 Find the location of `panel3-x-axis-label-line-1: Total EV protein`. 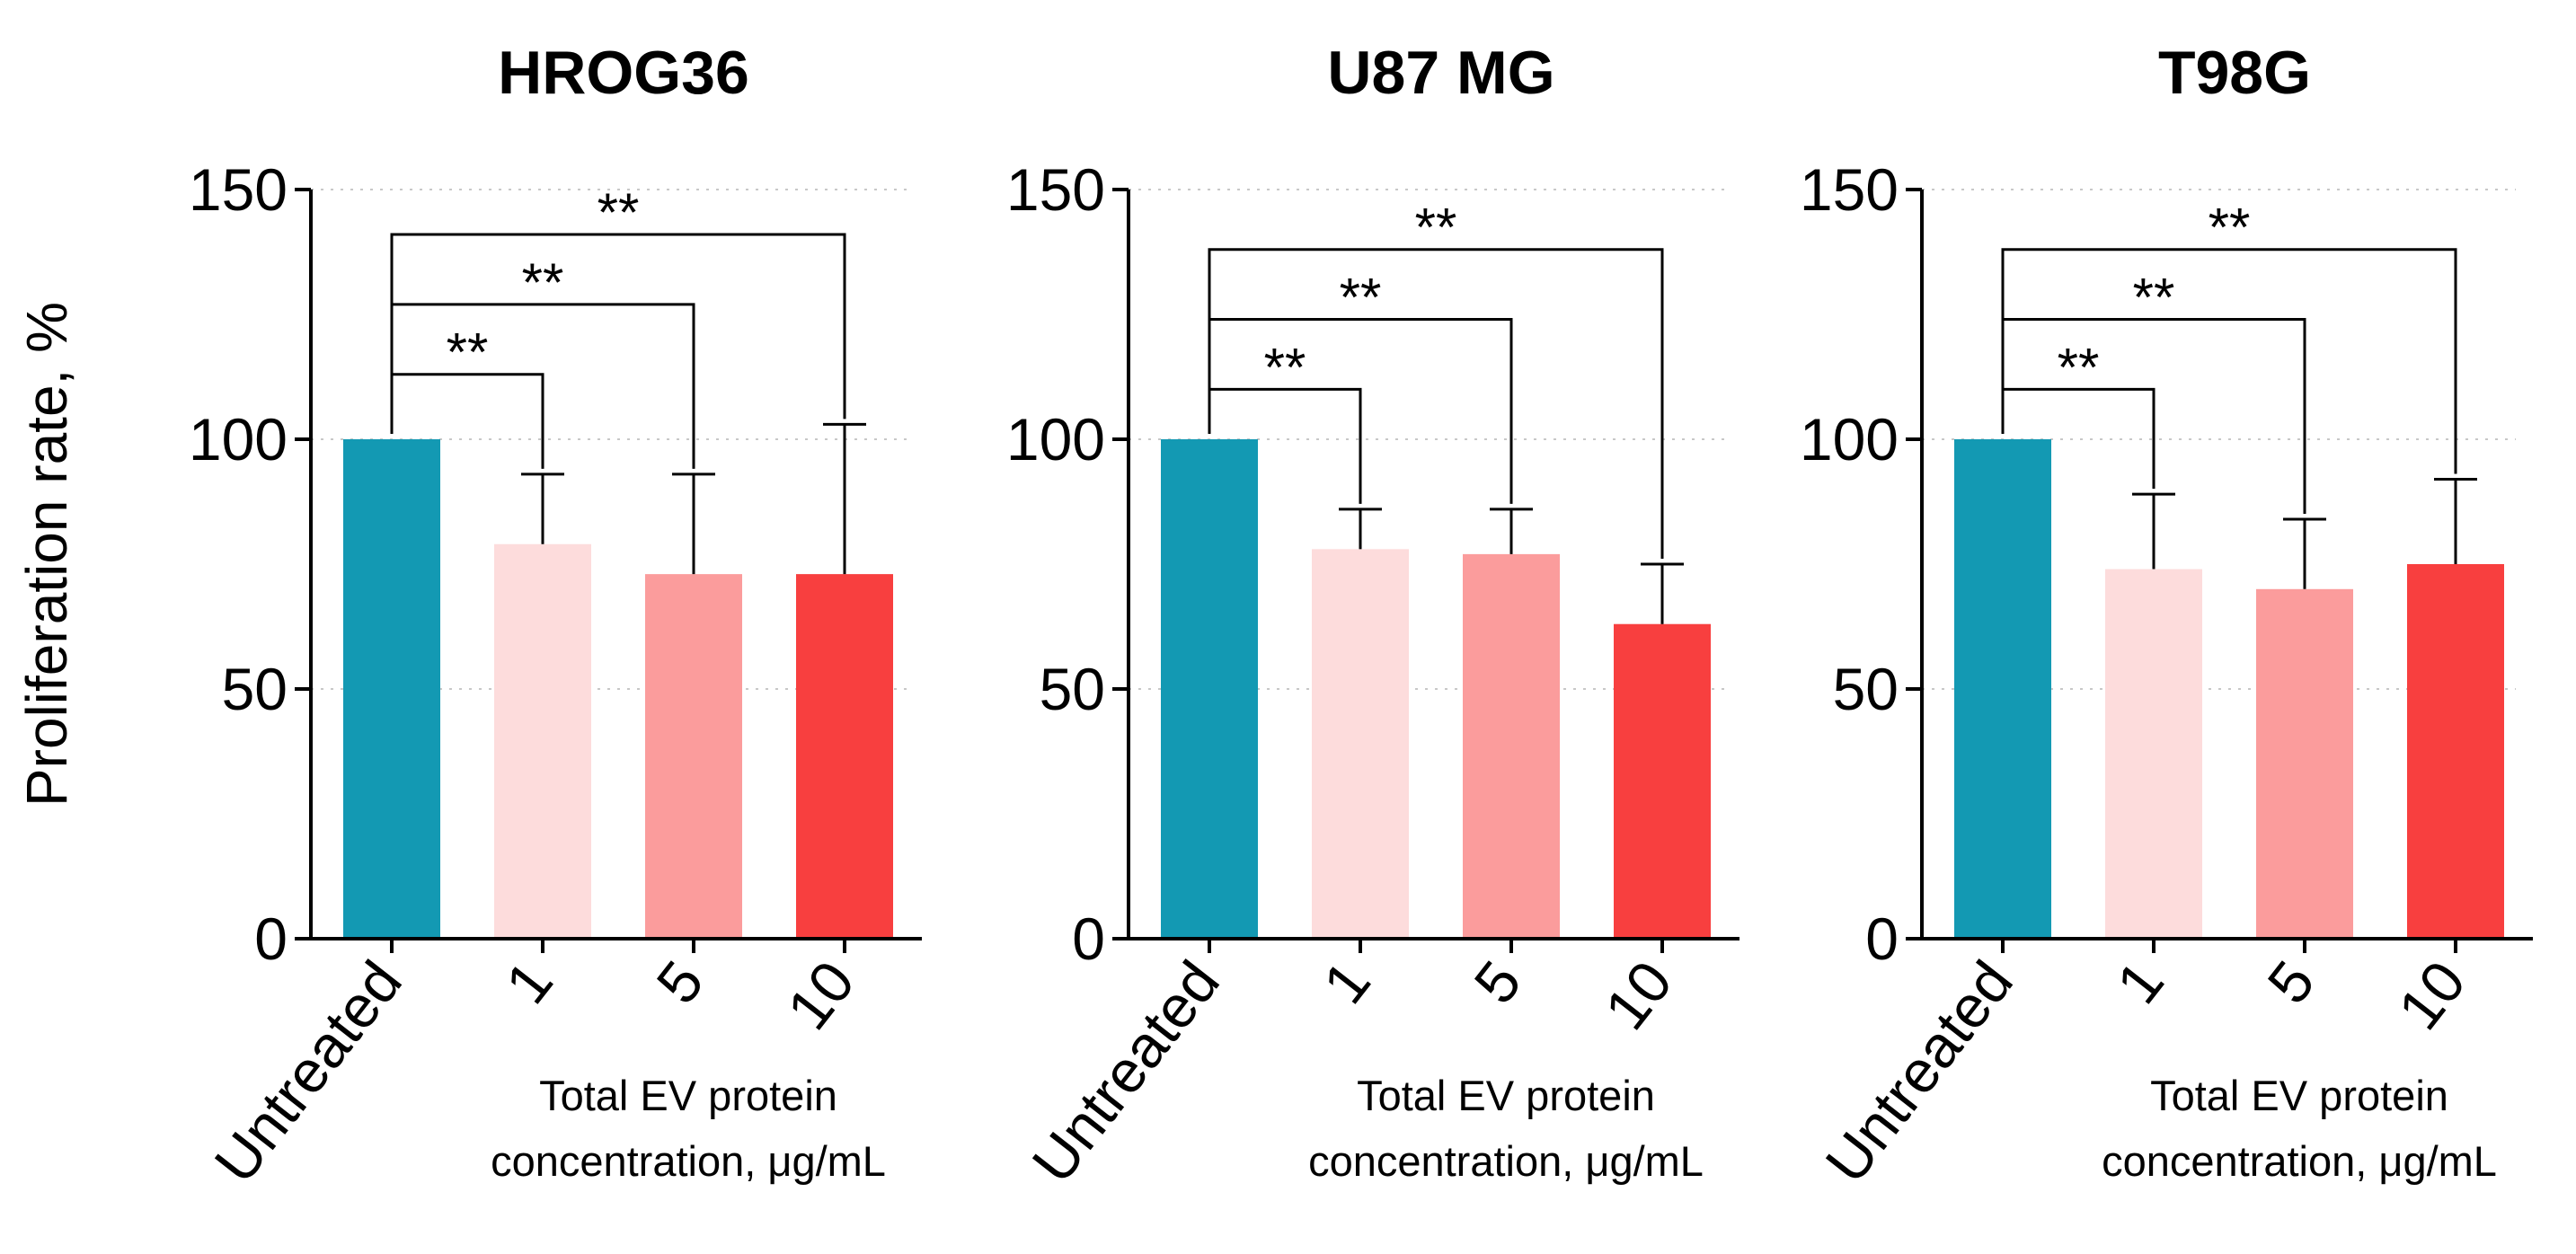

panel3-x-axis-label-line-1: Total EV protein is located at coordinates (2299, 1095).